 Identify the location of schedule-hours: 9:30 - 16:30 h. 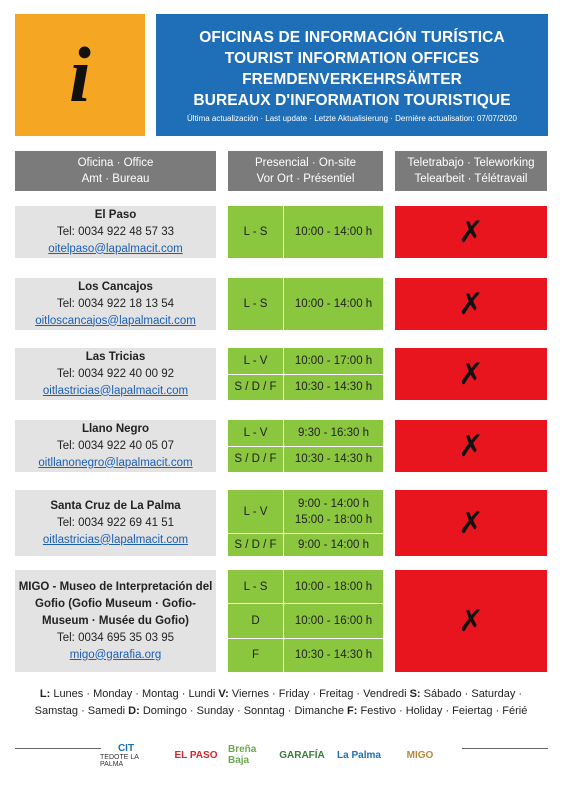
(333, 433).